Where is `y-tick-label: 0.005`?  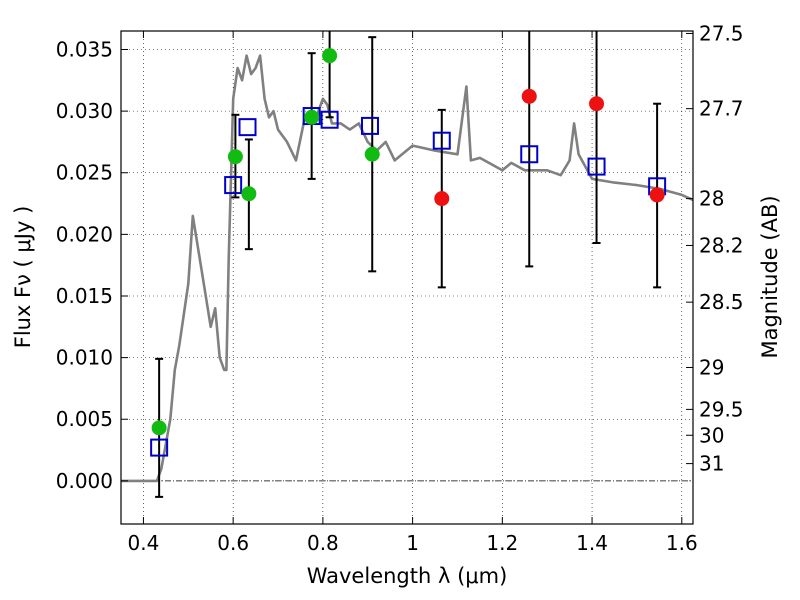 y-tick-label: 0.005 is located at coordinates (84, 419).